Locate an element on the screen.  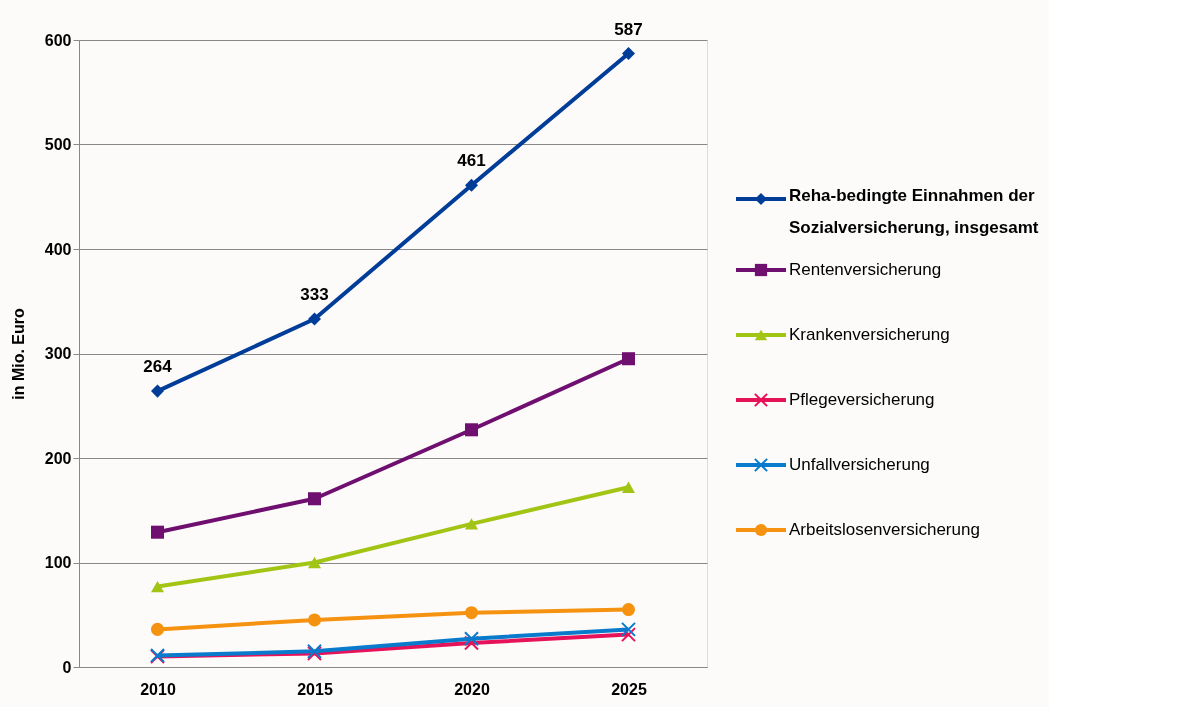
data-label: 461 is located at coordinates (471, 161).